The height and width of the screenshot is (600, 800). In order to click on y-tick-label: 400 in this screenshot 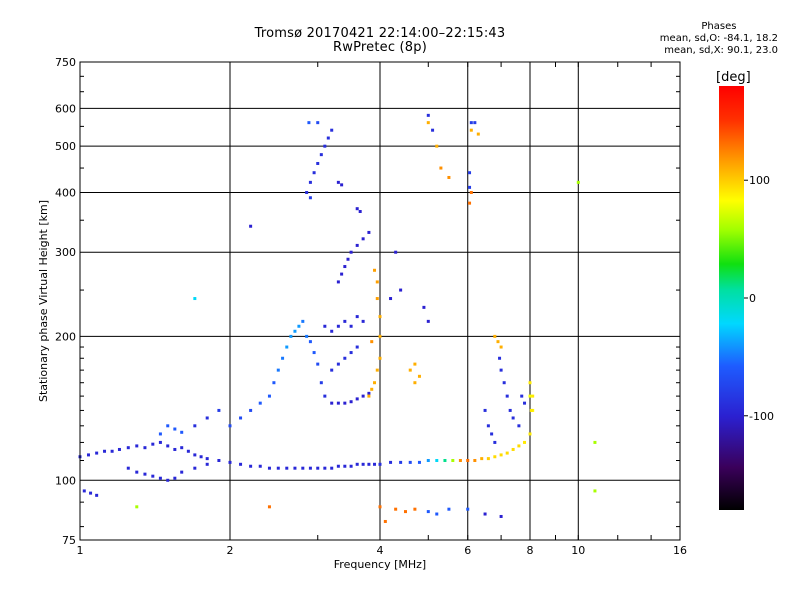, I will do `click(65, 192)`.